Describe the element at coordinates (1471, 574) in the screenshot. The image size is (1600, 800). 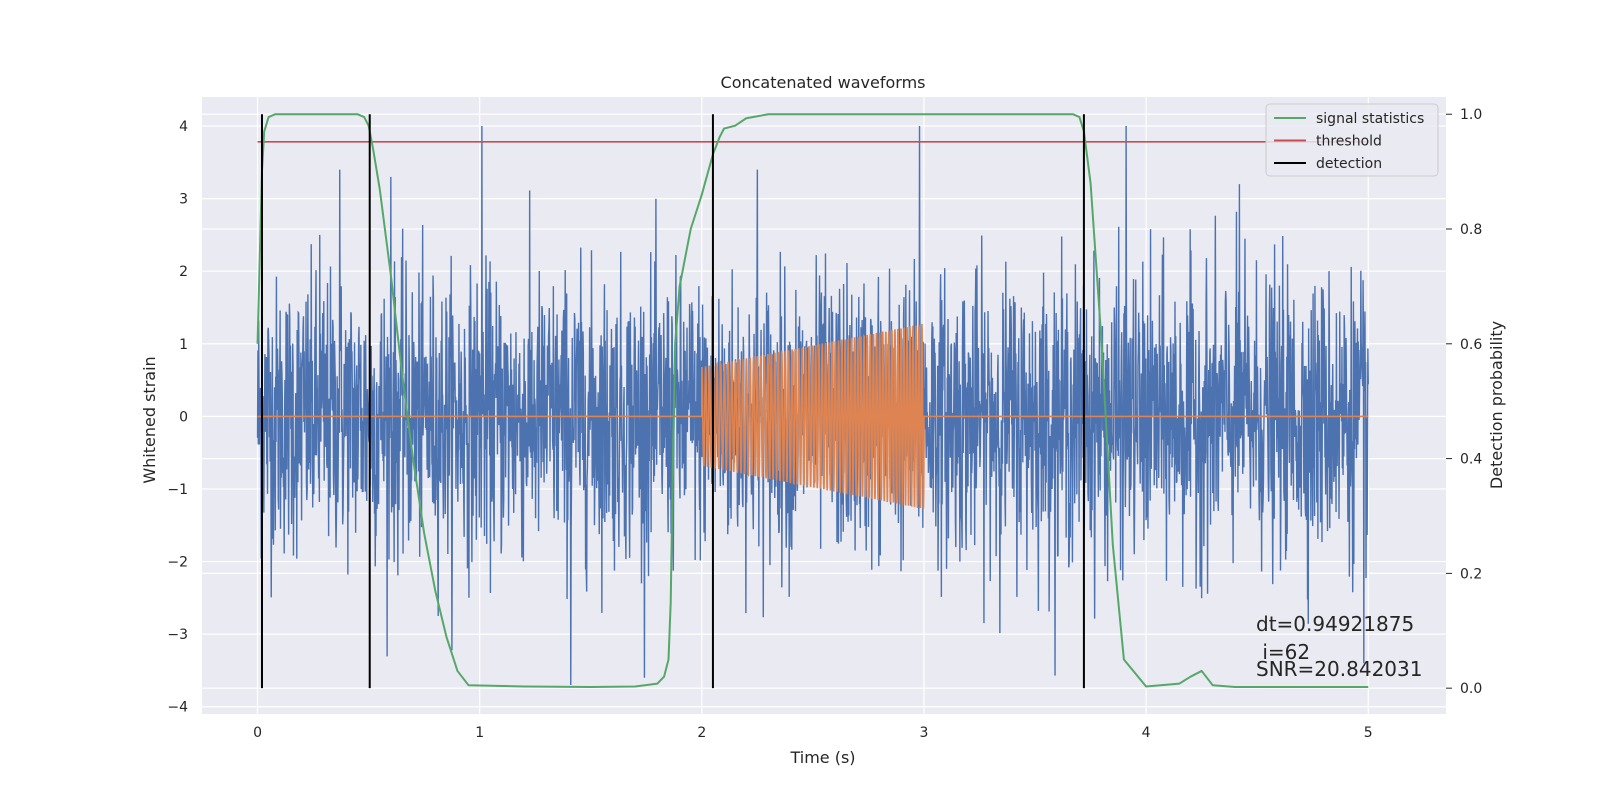
I see `y-right-tick-label: 0.2` at that location.